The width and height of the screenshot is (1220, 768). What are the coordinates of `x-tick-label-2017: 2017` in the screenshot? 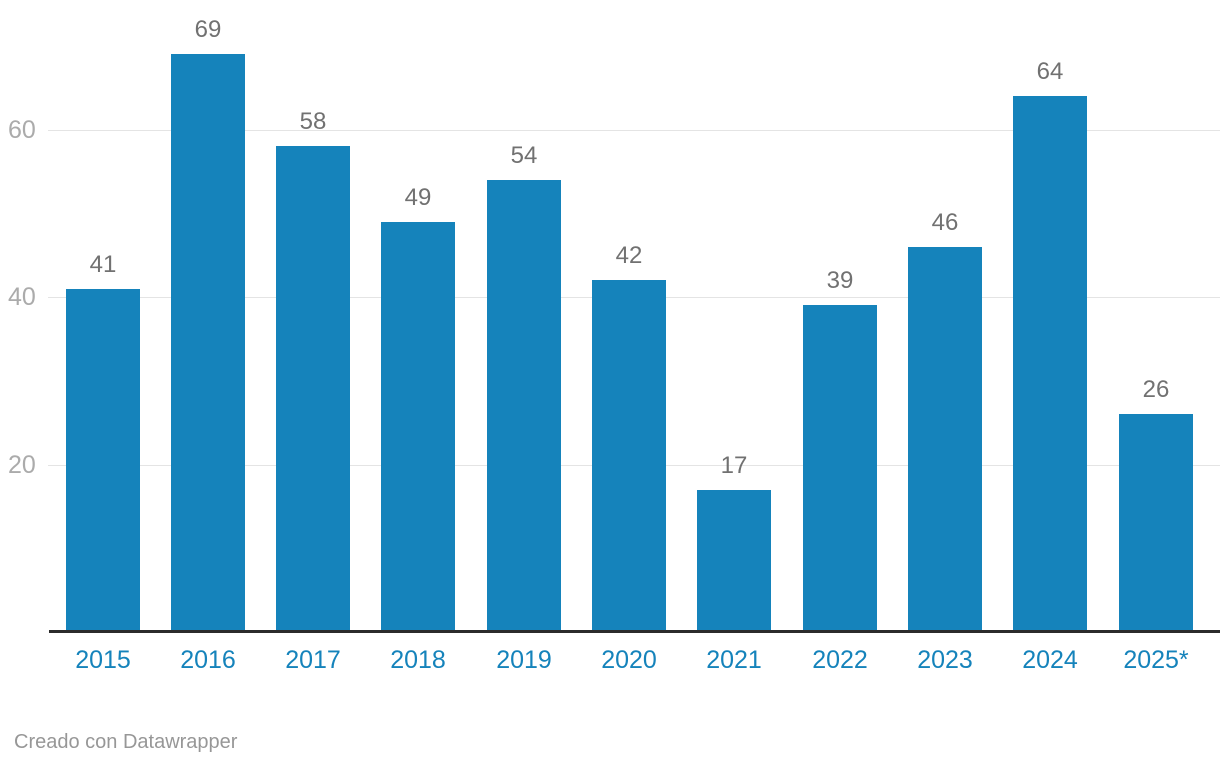 It's located at (313, 660).